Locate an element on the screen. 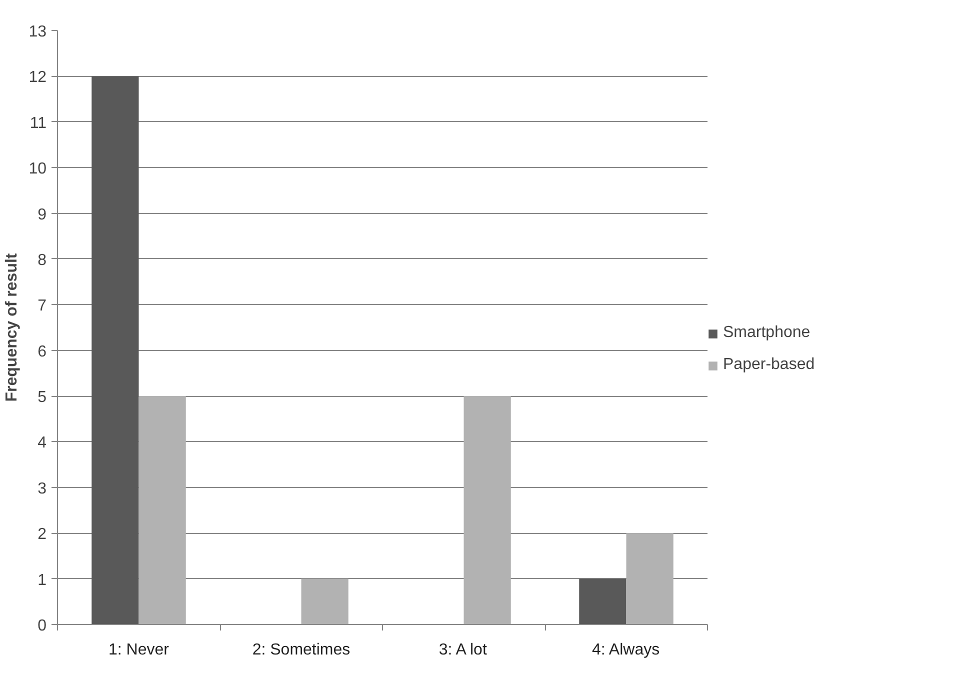  y-tick-label: 2 is located at coordinates (42, 535).